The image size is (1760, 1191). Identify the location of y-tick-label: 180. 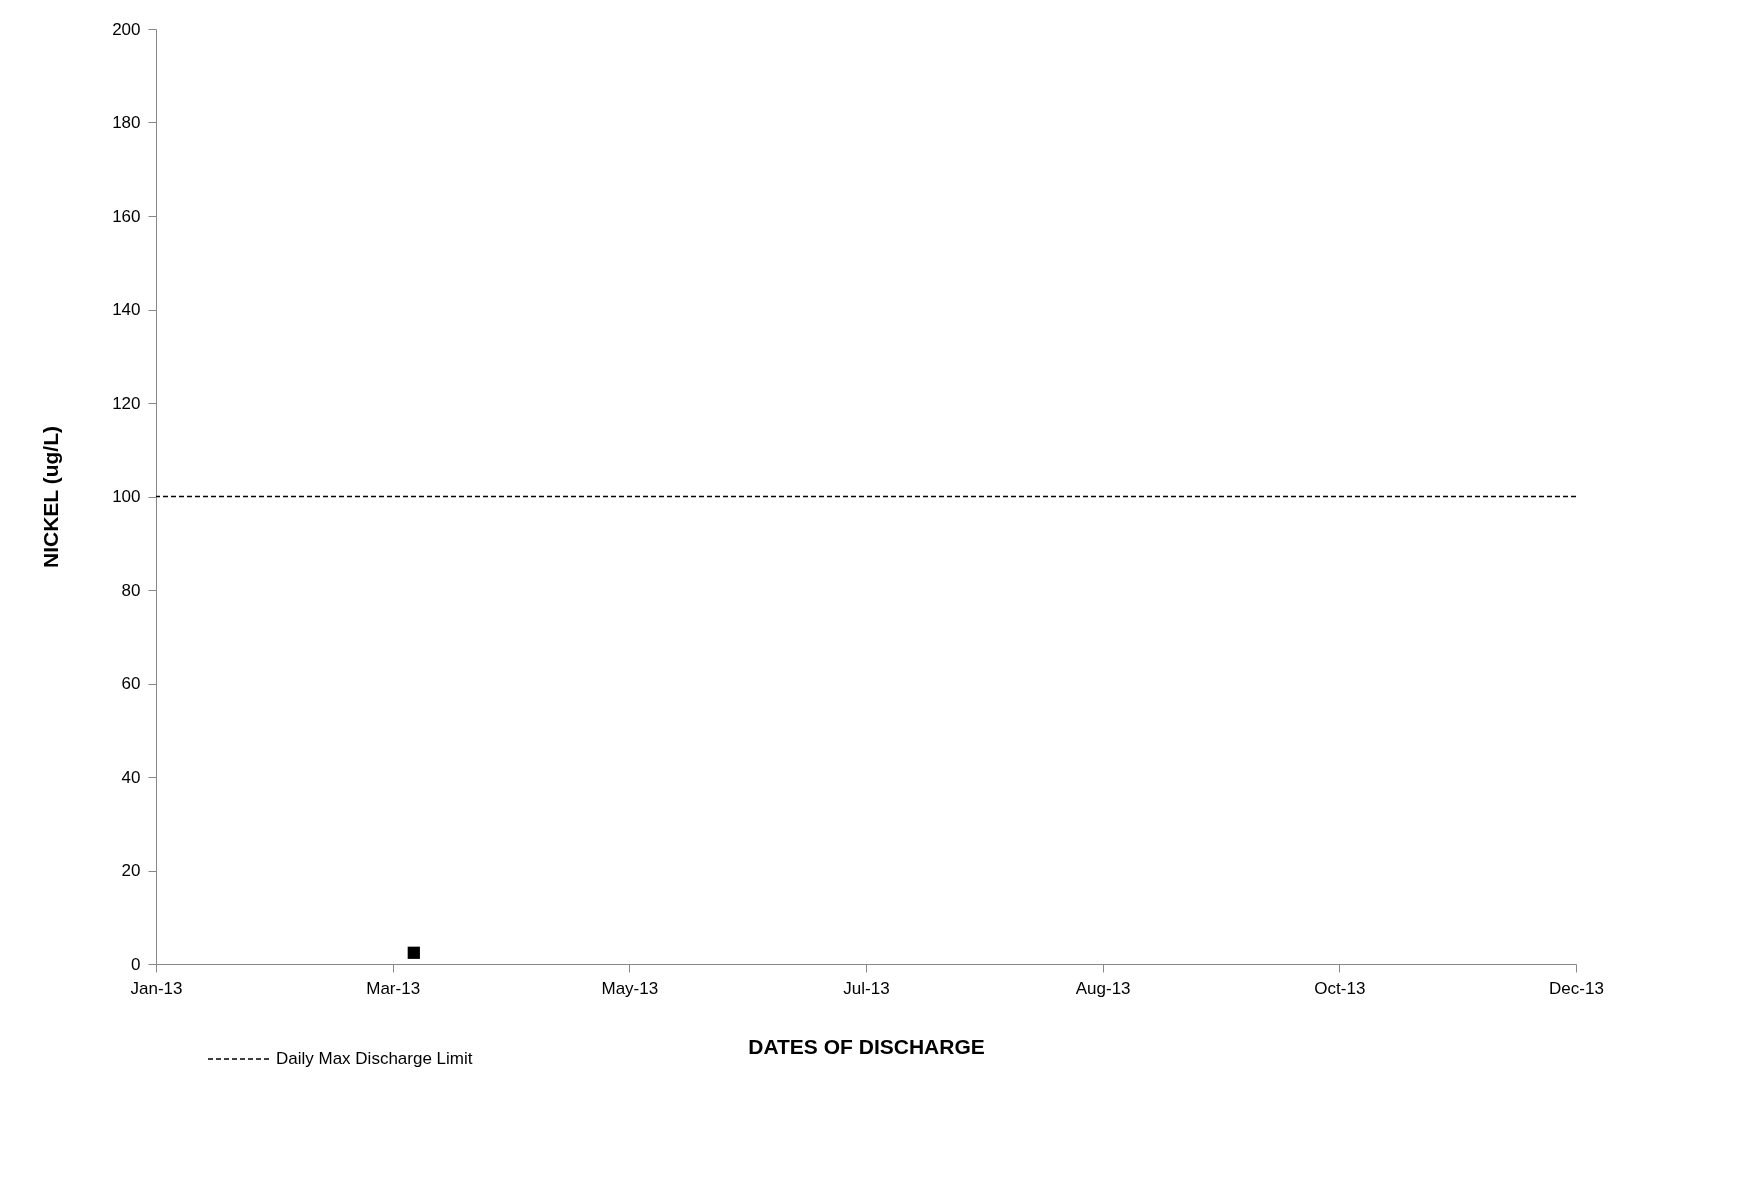
(126, 122).